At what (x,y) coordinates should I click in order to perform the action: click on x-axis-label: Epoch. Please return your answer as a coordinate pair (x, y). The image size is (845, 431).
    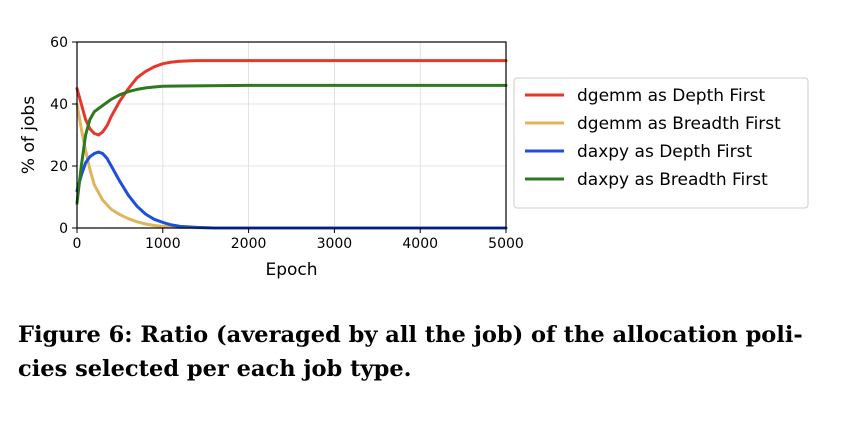
    Looking at the image, I should click on (291, 270).